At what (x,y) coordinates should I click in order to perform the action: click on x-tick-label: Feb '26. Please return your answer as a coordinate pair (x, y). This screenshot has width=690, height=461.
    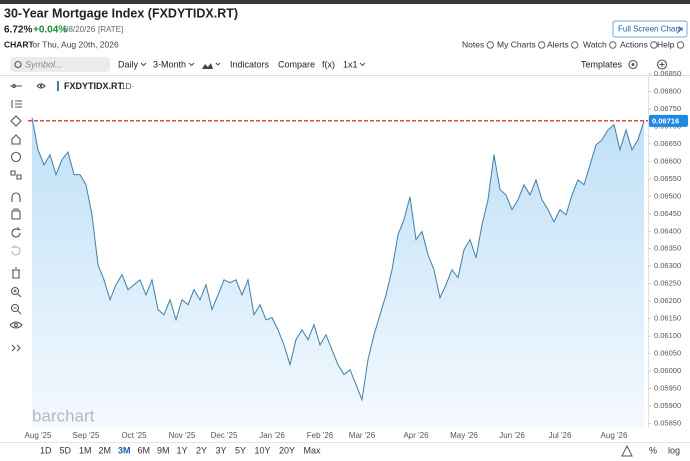
    Looking at the image, I should click on (320, 435).